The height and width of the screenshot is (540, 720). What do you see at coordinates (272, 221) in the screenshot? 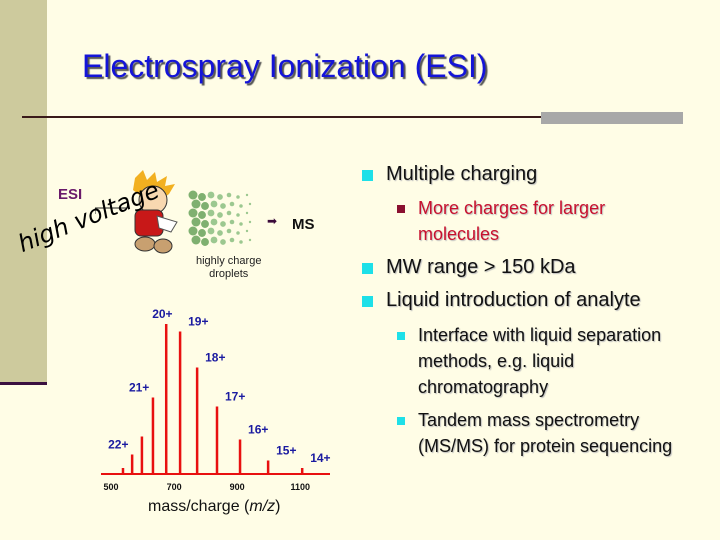
I see `right-arrow-icon: ➡` at bounding box center [272, 221].